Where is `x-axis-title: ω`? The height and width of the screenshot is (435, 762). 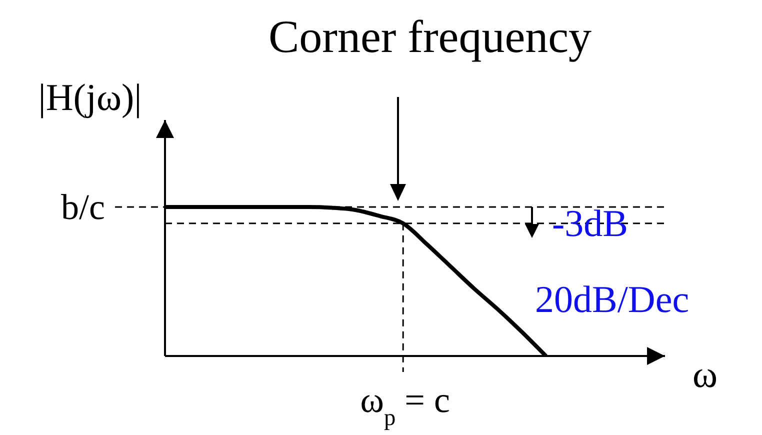
x-axis-title: ω is located at coordinates (705, 375).